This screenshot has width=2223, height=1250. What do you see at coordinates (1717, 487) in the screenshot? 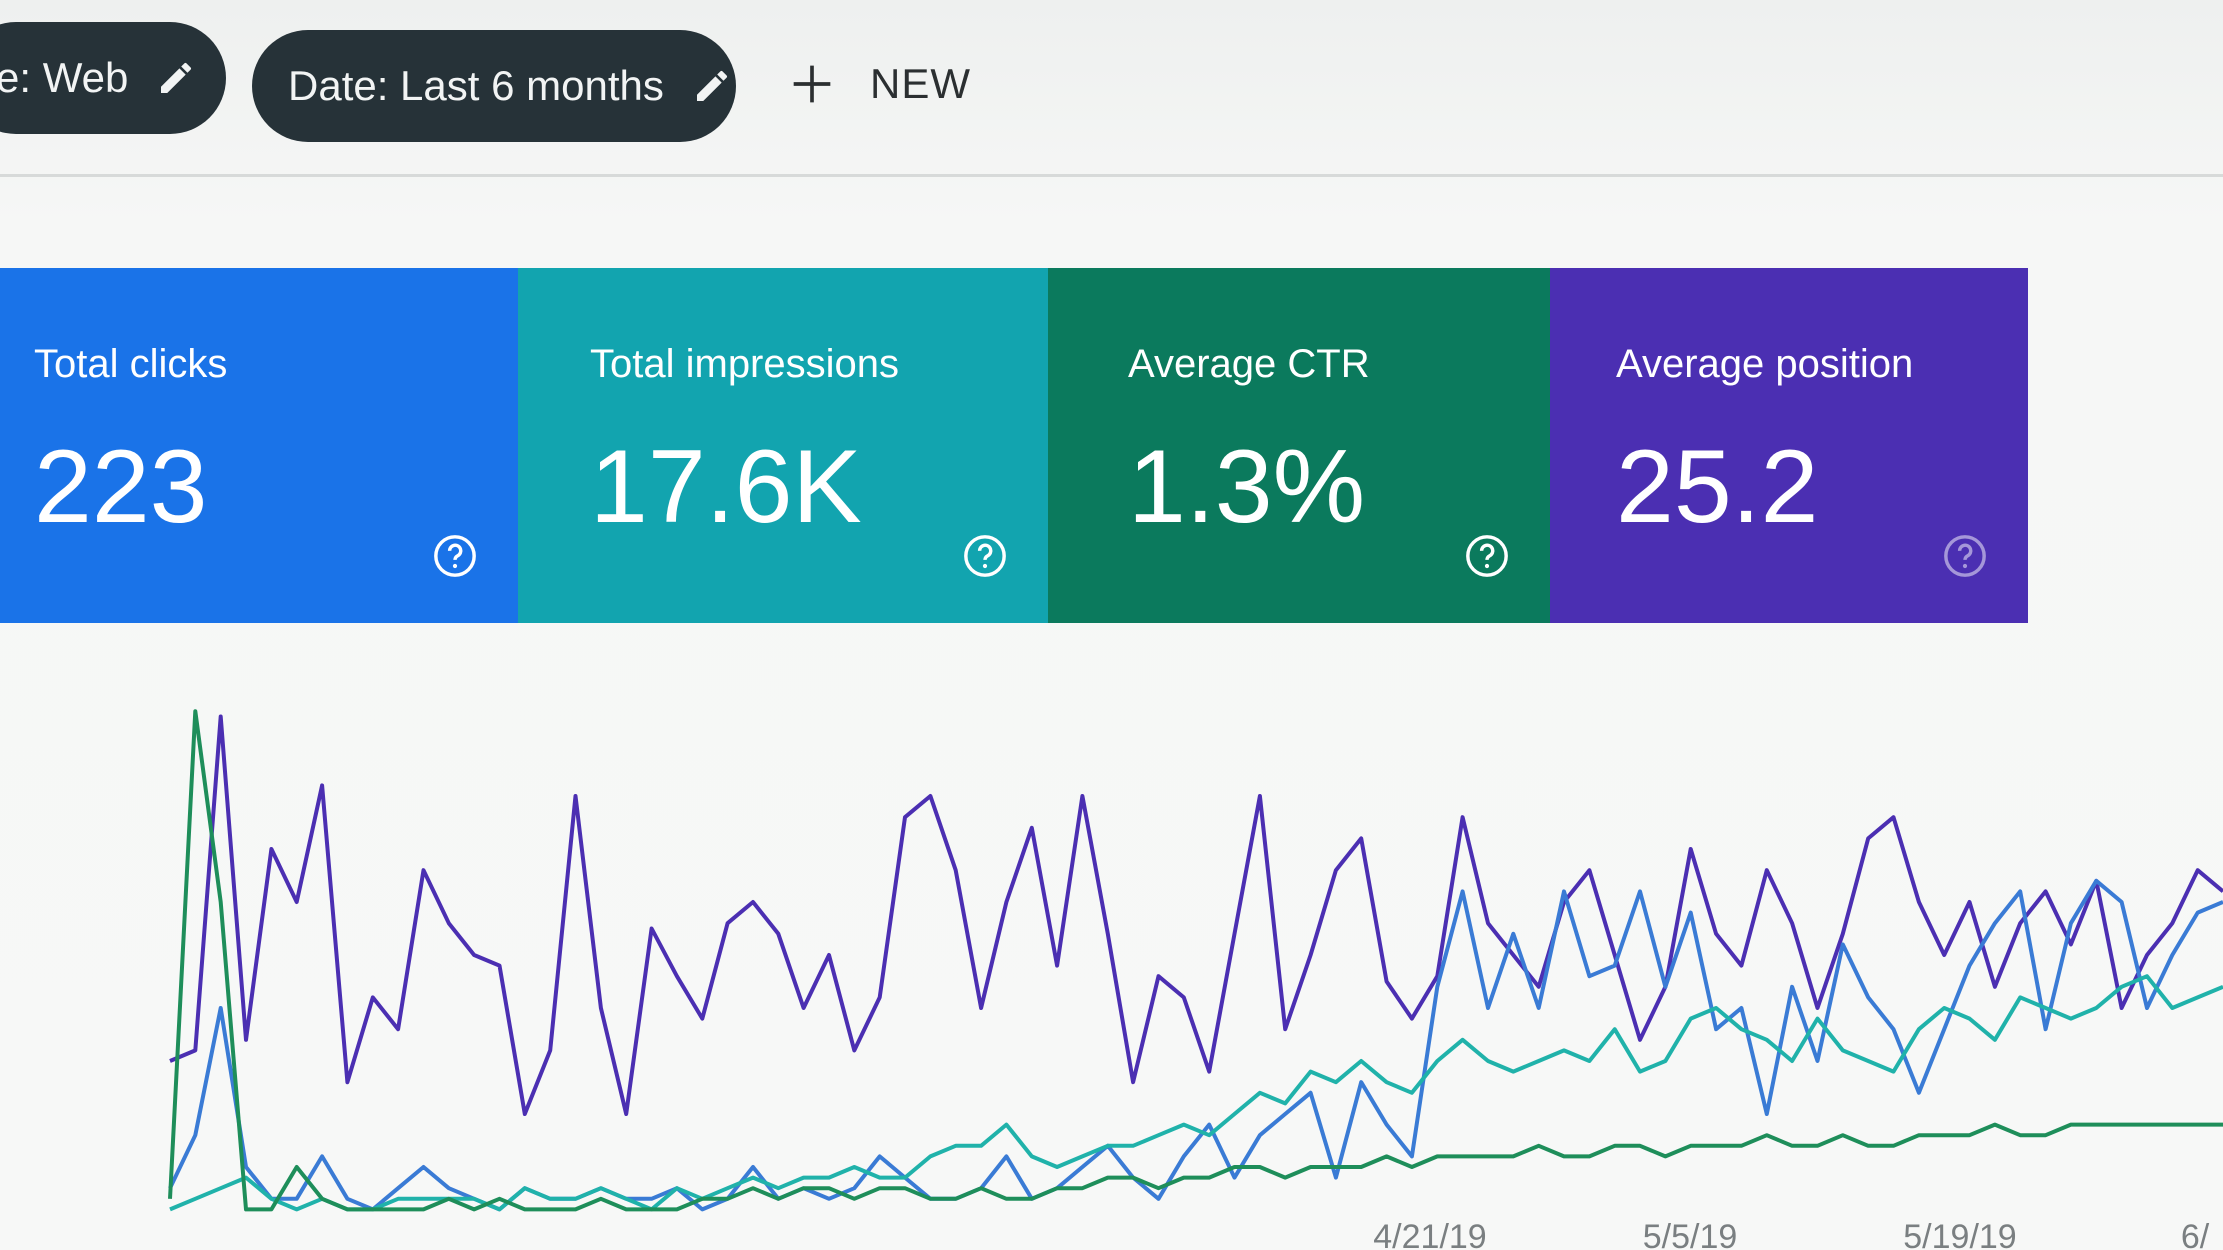
I see `metric-value: 25.2` at bounding box center [1717, 487].